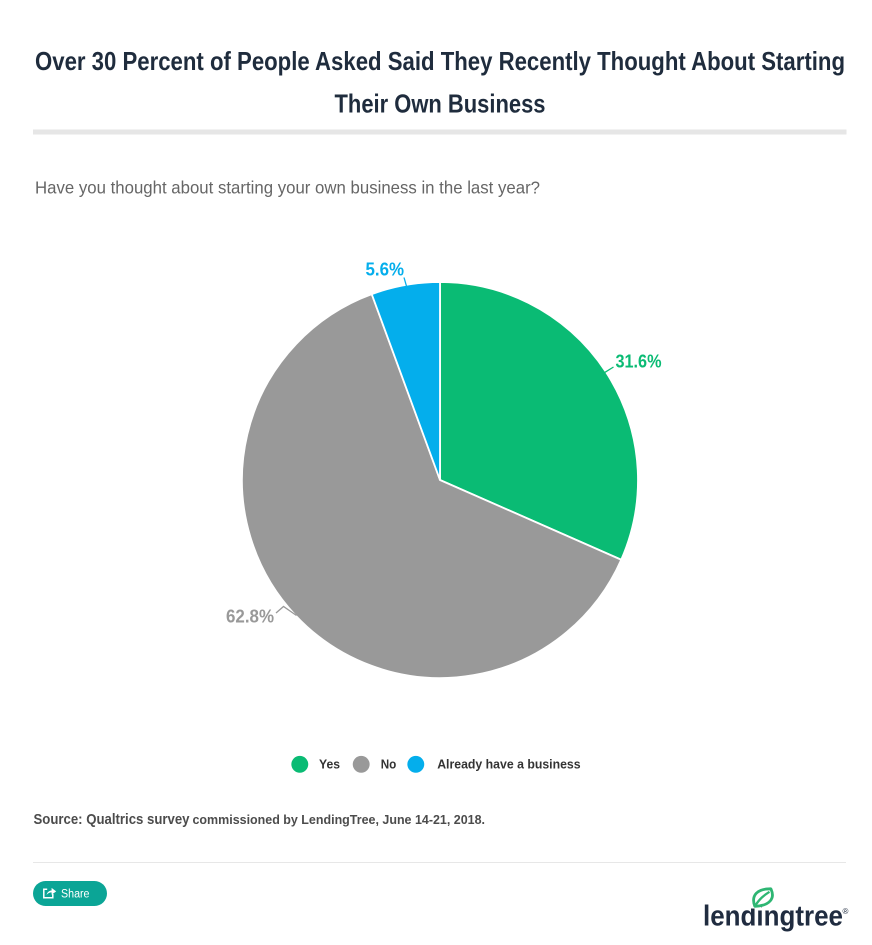 The image size is (872, 945). I want to click on svg-text: 5.6%, so click(385, 270).